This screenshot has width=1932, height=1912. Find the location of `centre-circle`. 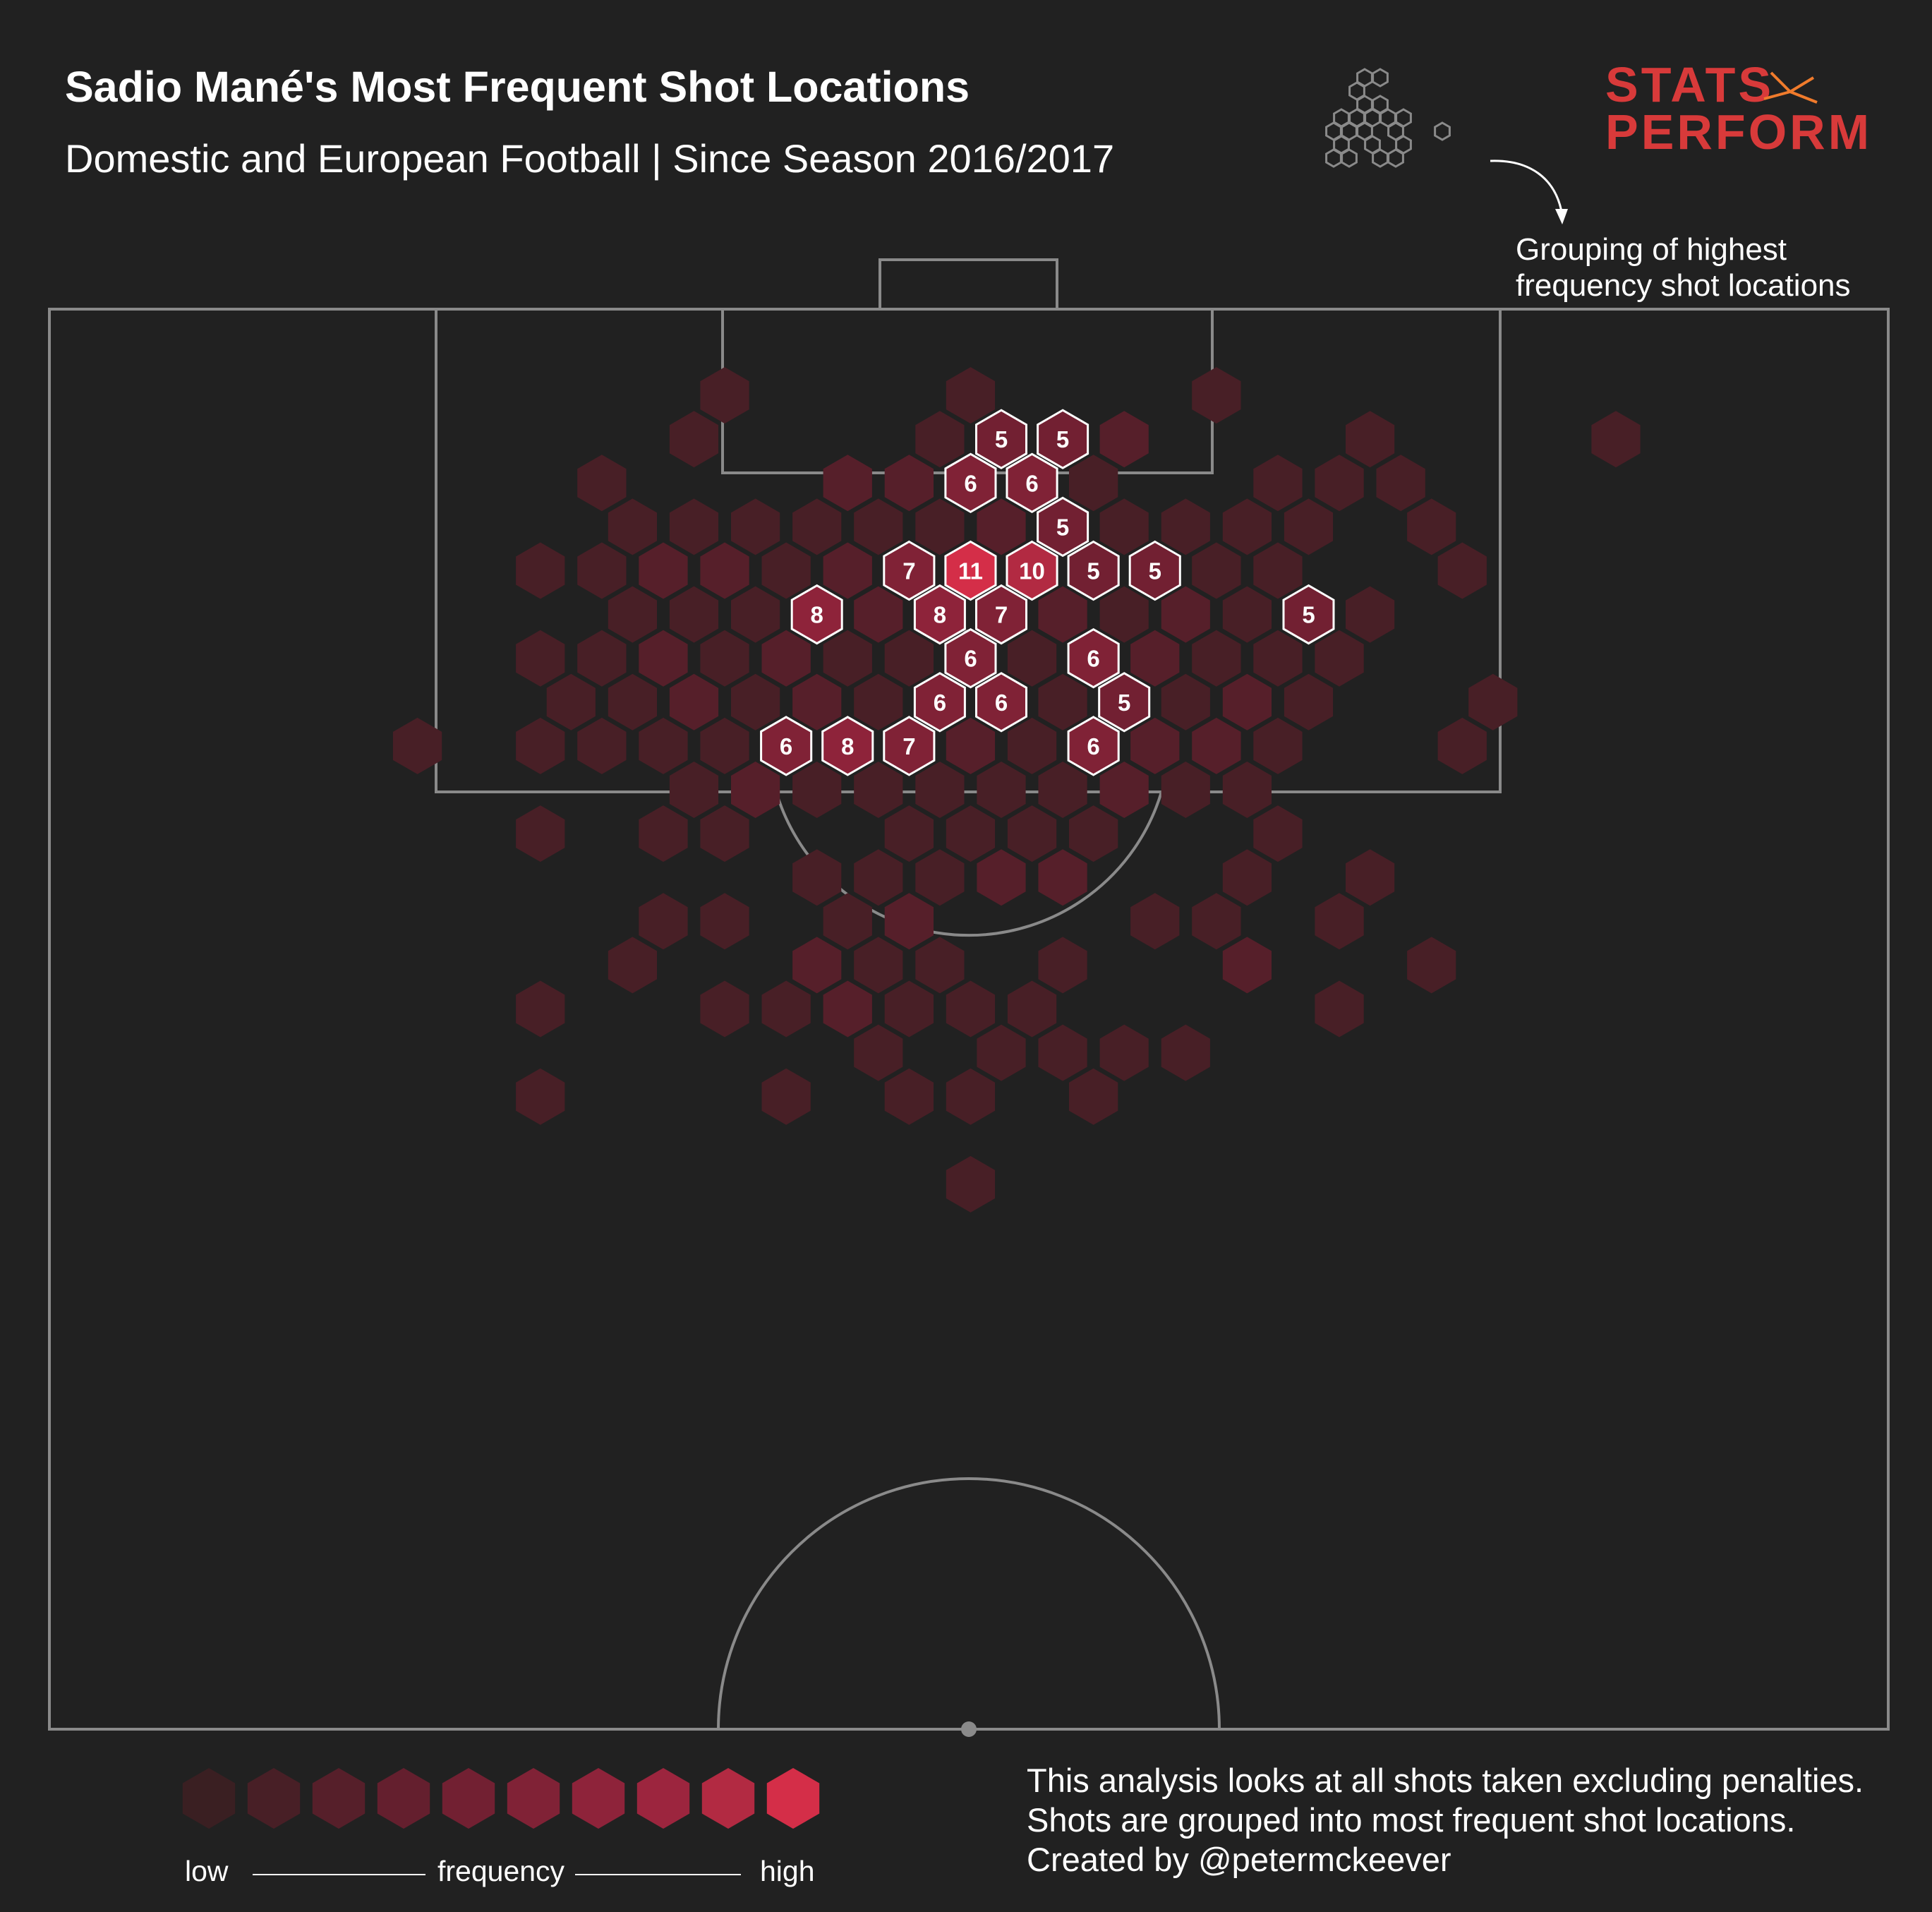

centre-circle is located at coordinates (969, 1603).